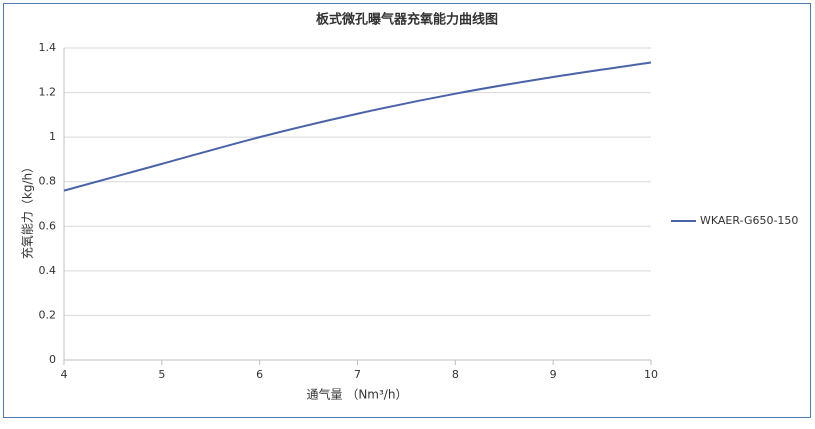 Image resolution: width=815 pixels, height=429 pixels. What do you see at coordinates (27, 210) in the screenshot?
I see `y-axis-label: 充氧能力（kg/h）` at bounding box center [27, 210].